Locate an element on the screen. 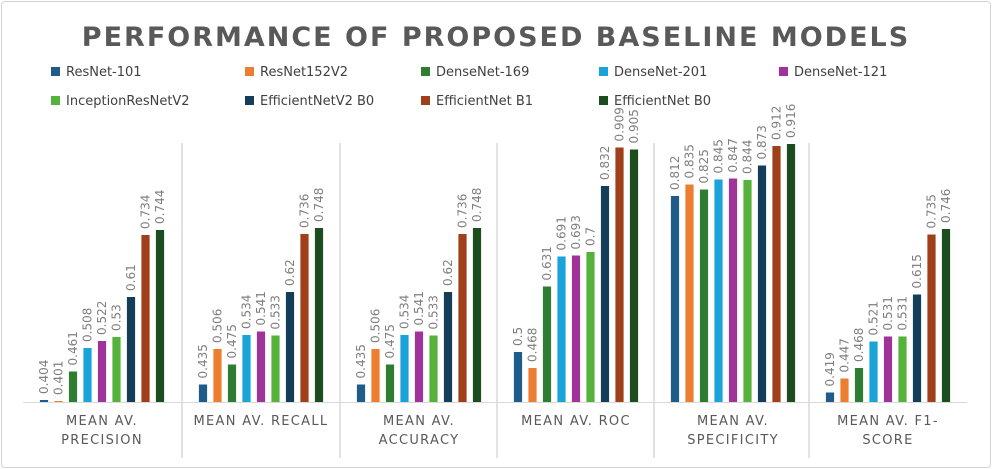  value-label: 0.734 is located at coordinates (146, 212).